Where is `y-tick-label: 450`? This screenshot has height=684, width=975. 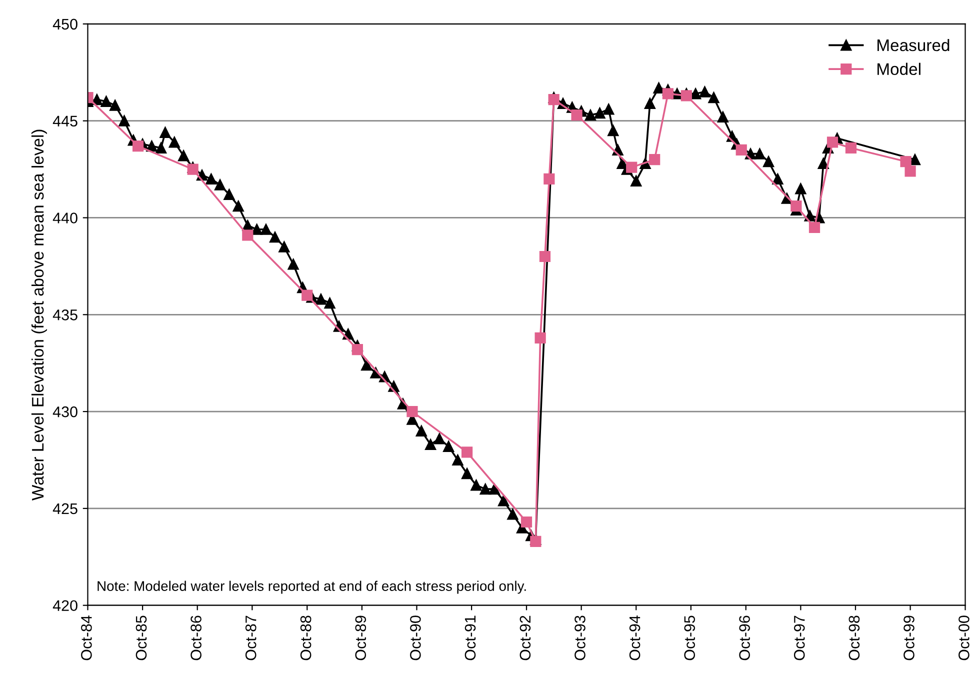
y-tick-label: 450 is located at coordinates (65, 24).